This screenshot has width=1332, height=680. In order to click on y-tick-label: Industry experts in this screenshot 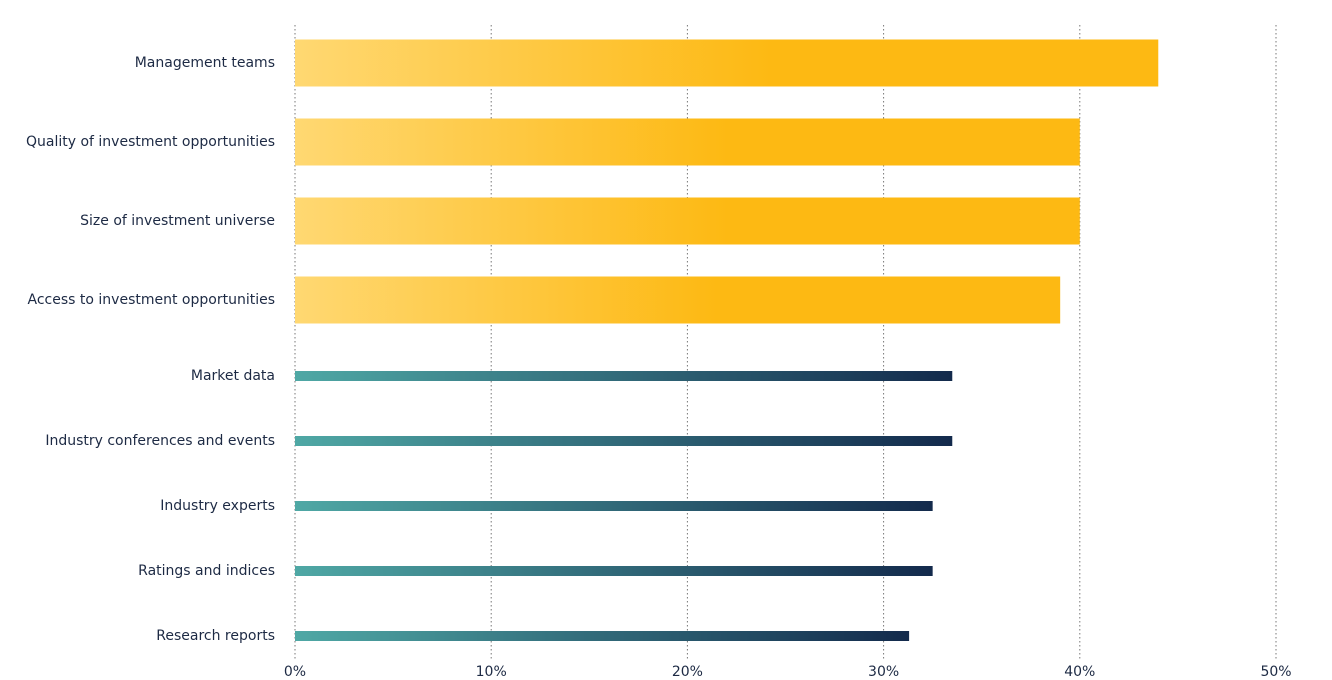, I will do `click(217, 506)`.